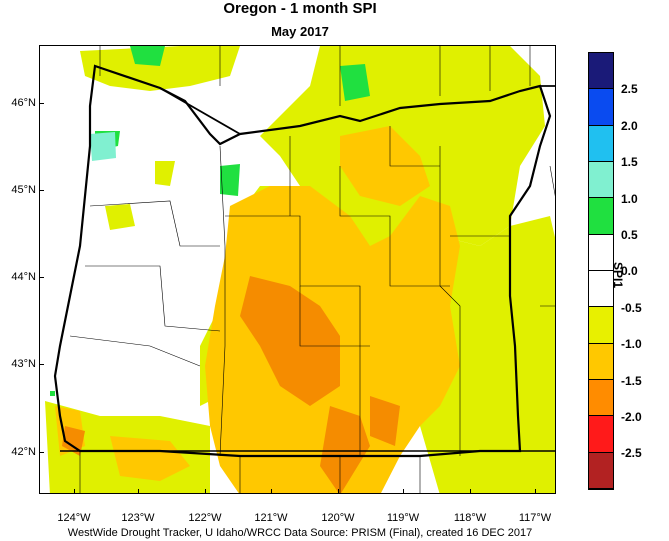  Describe the element at coordinates (150, 458) in the screenshot. I see `region-south-orange` at that location.